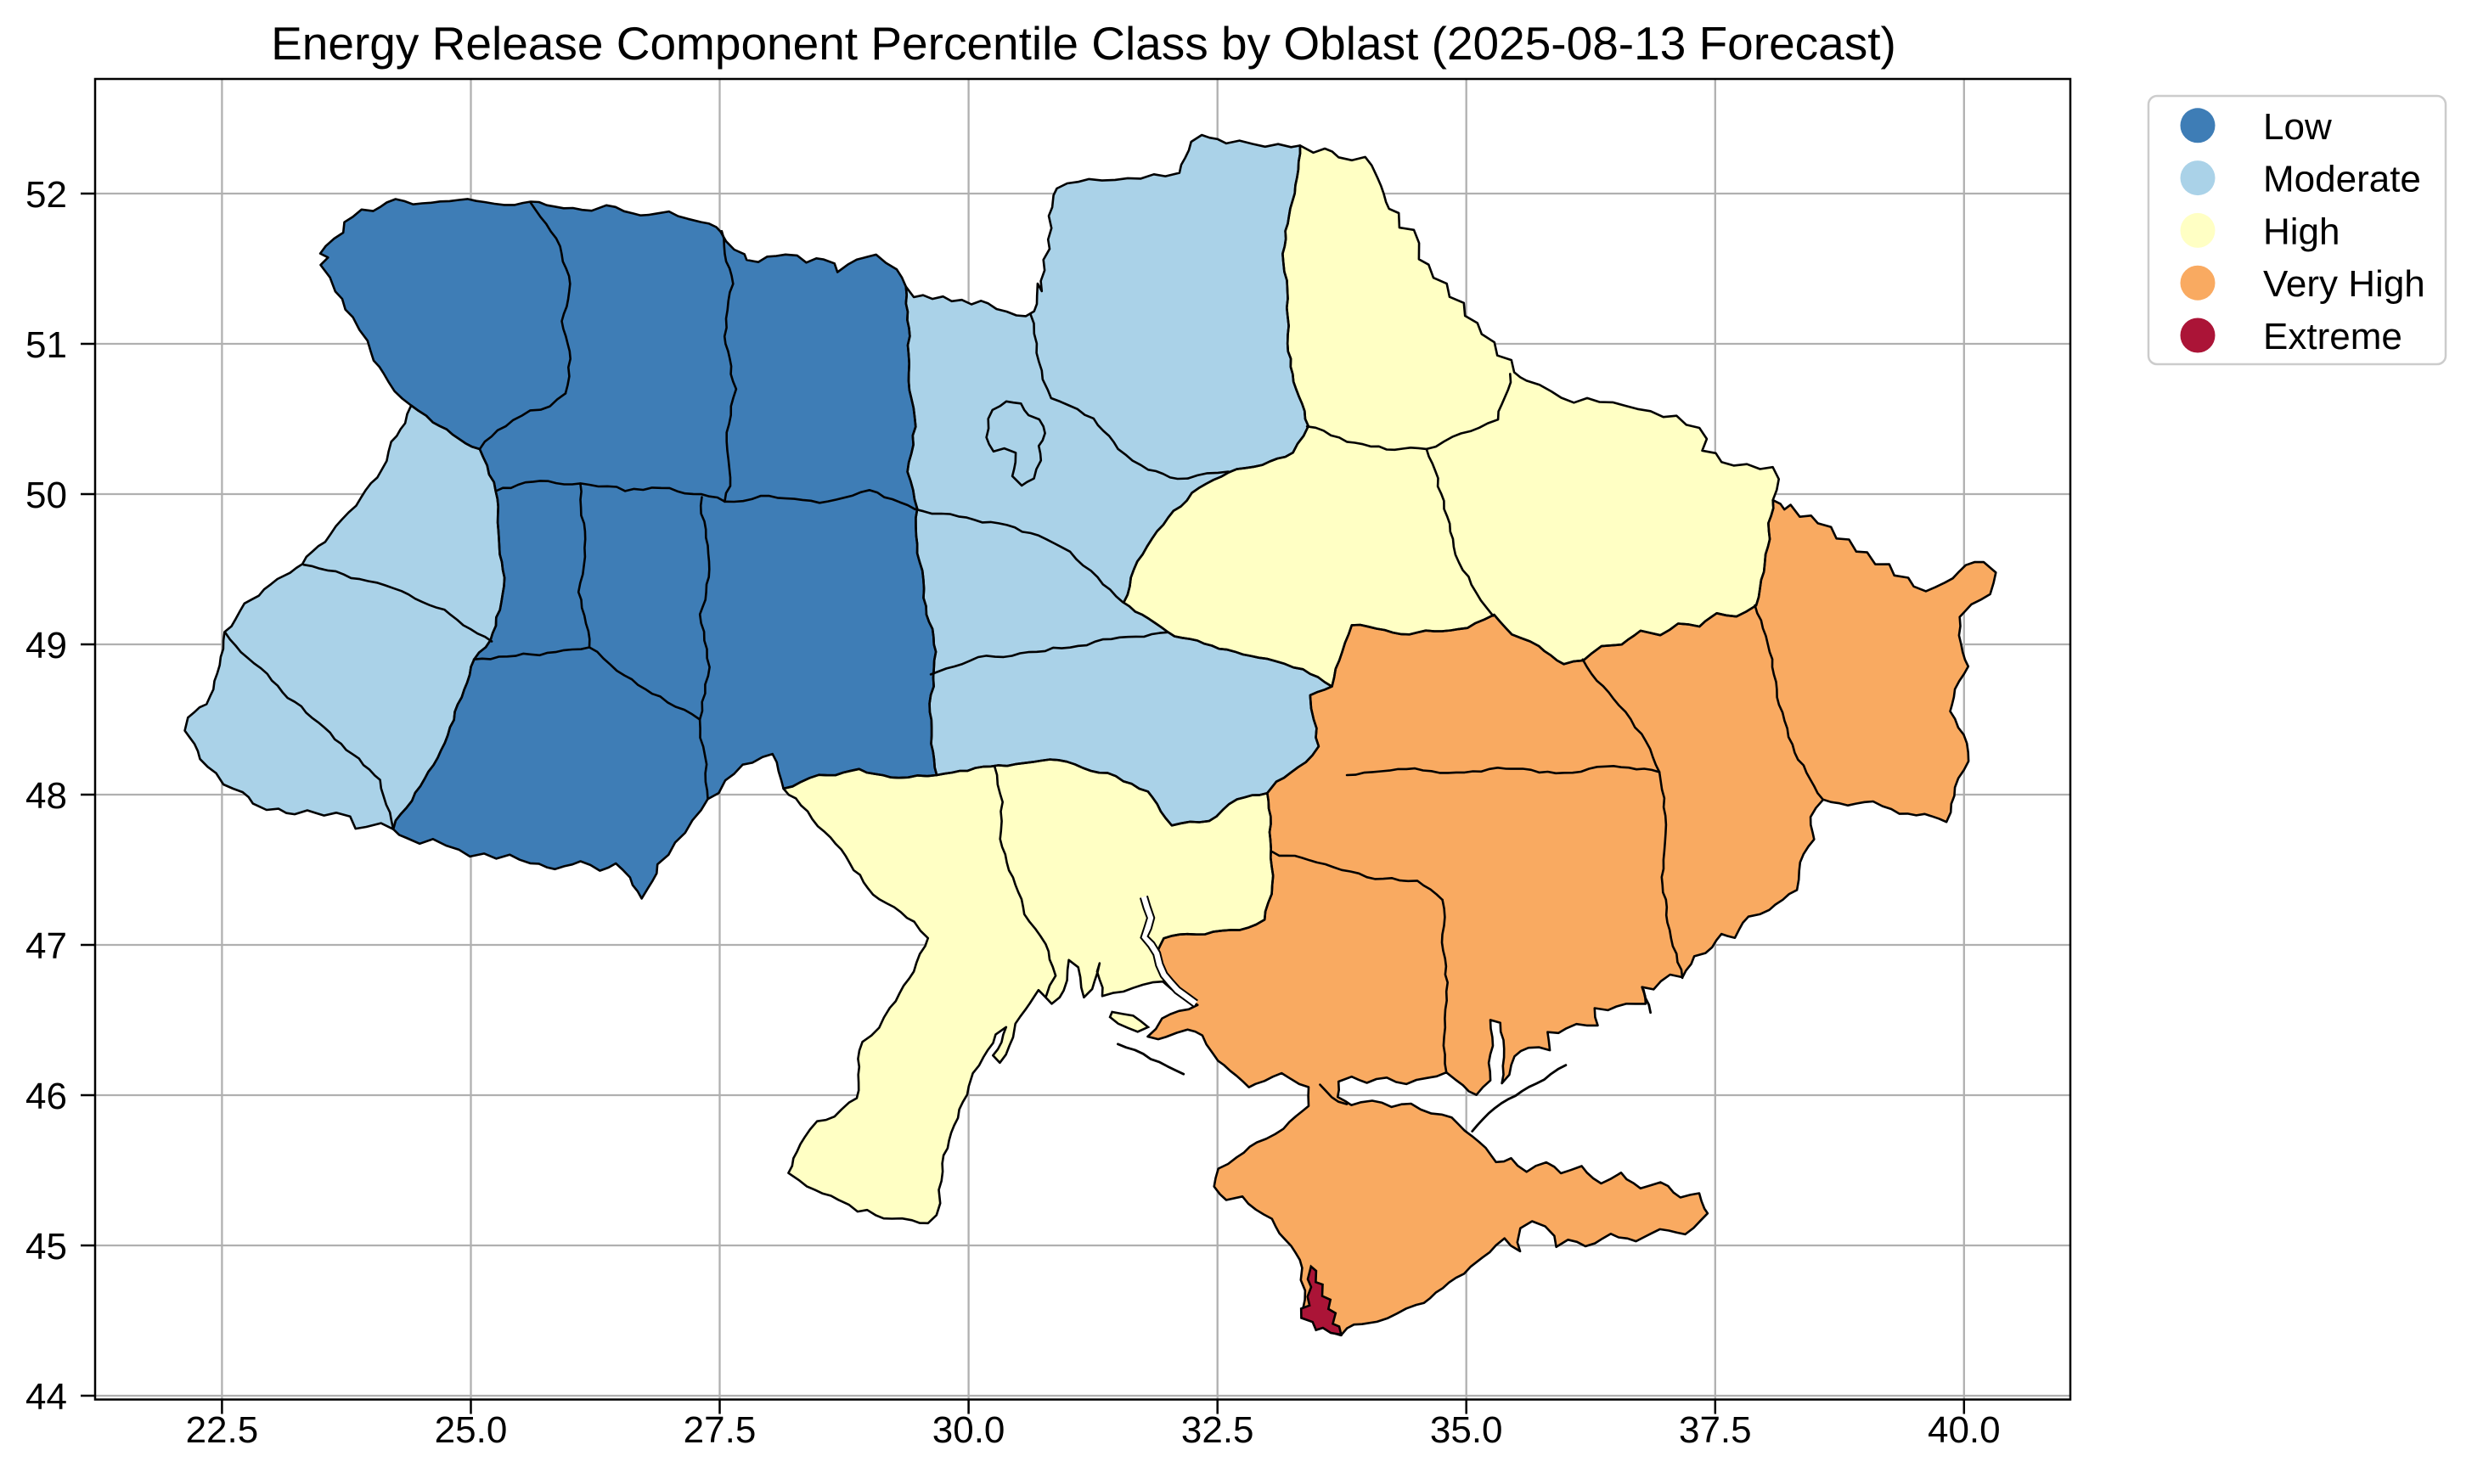 The height and width of the screenshot is (1484, 2472). Describe the element at coordinates (1965, 1430) in the screenshot. I see `svg-text: 40.0` at that location.